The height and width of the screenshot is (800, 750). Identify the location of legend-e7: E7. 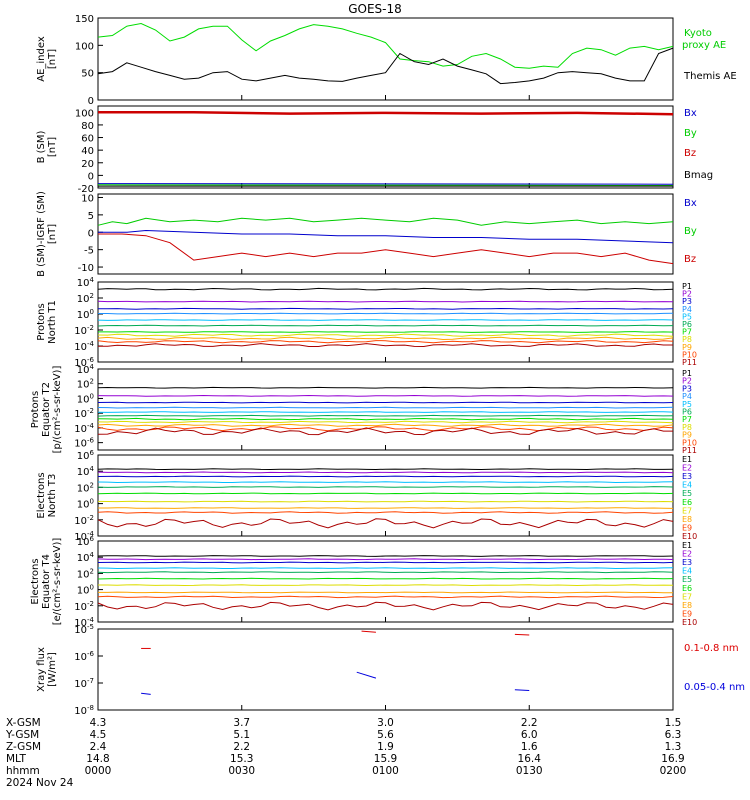
(687, 596).